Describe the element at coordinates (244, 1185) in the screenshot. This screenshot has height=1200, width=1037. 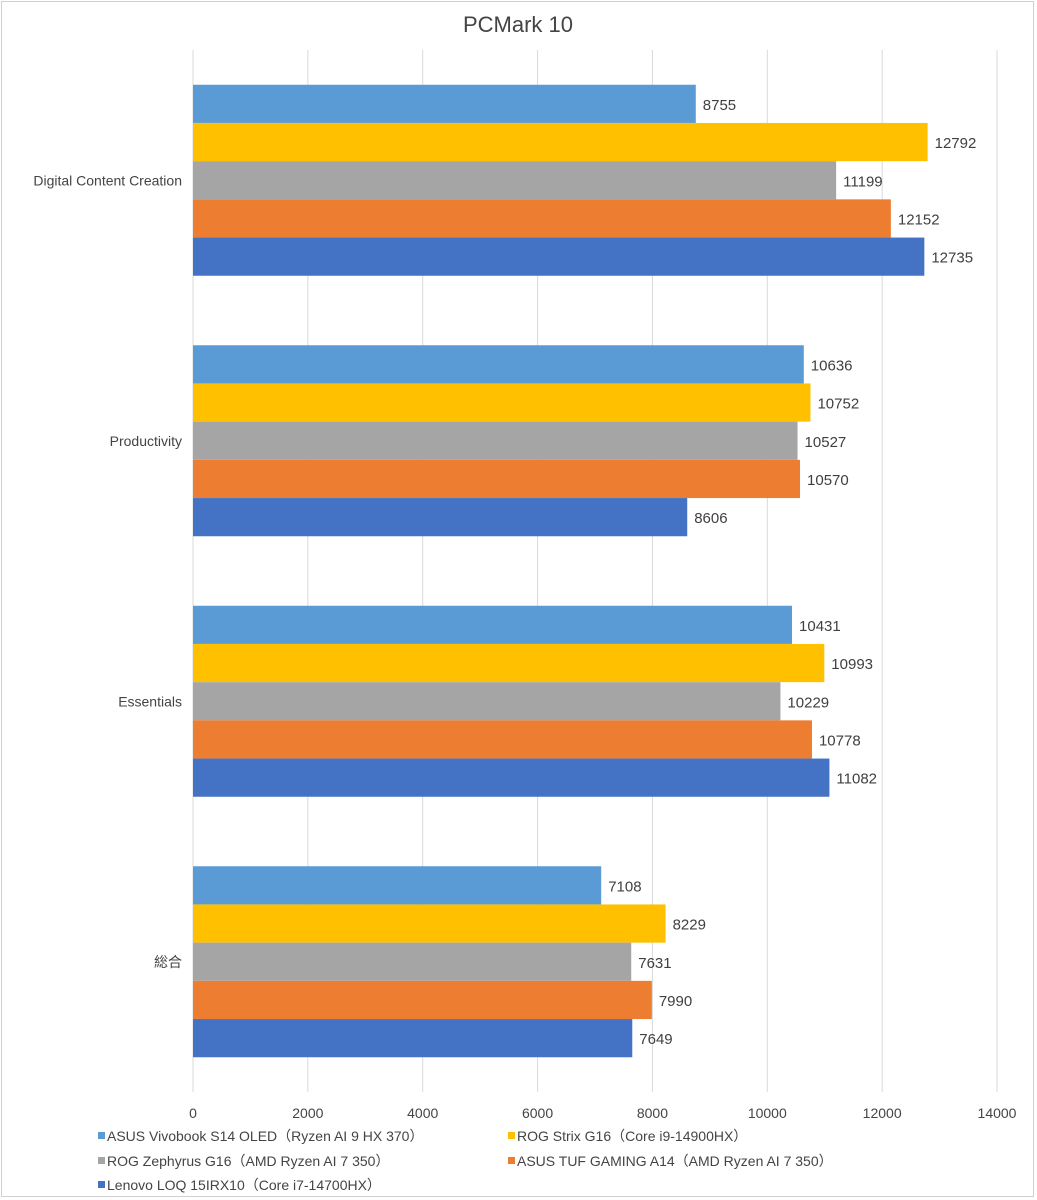
I see `legend-entry: Lenovo LOQ 15IRX10（Core i7-14700HX）` at that location.